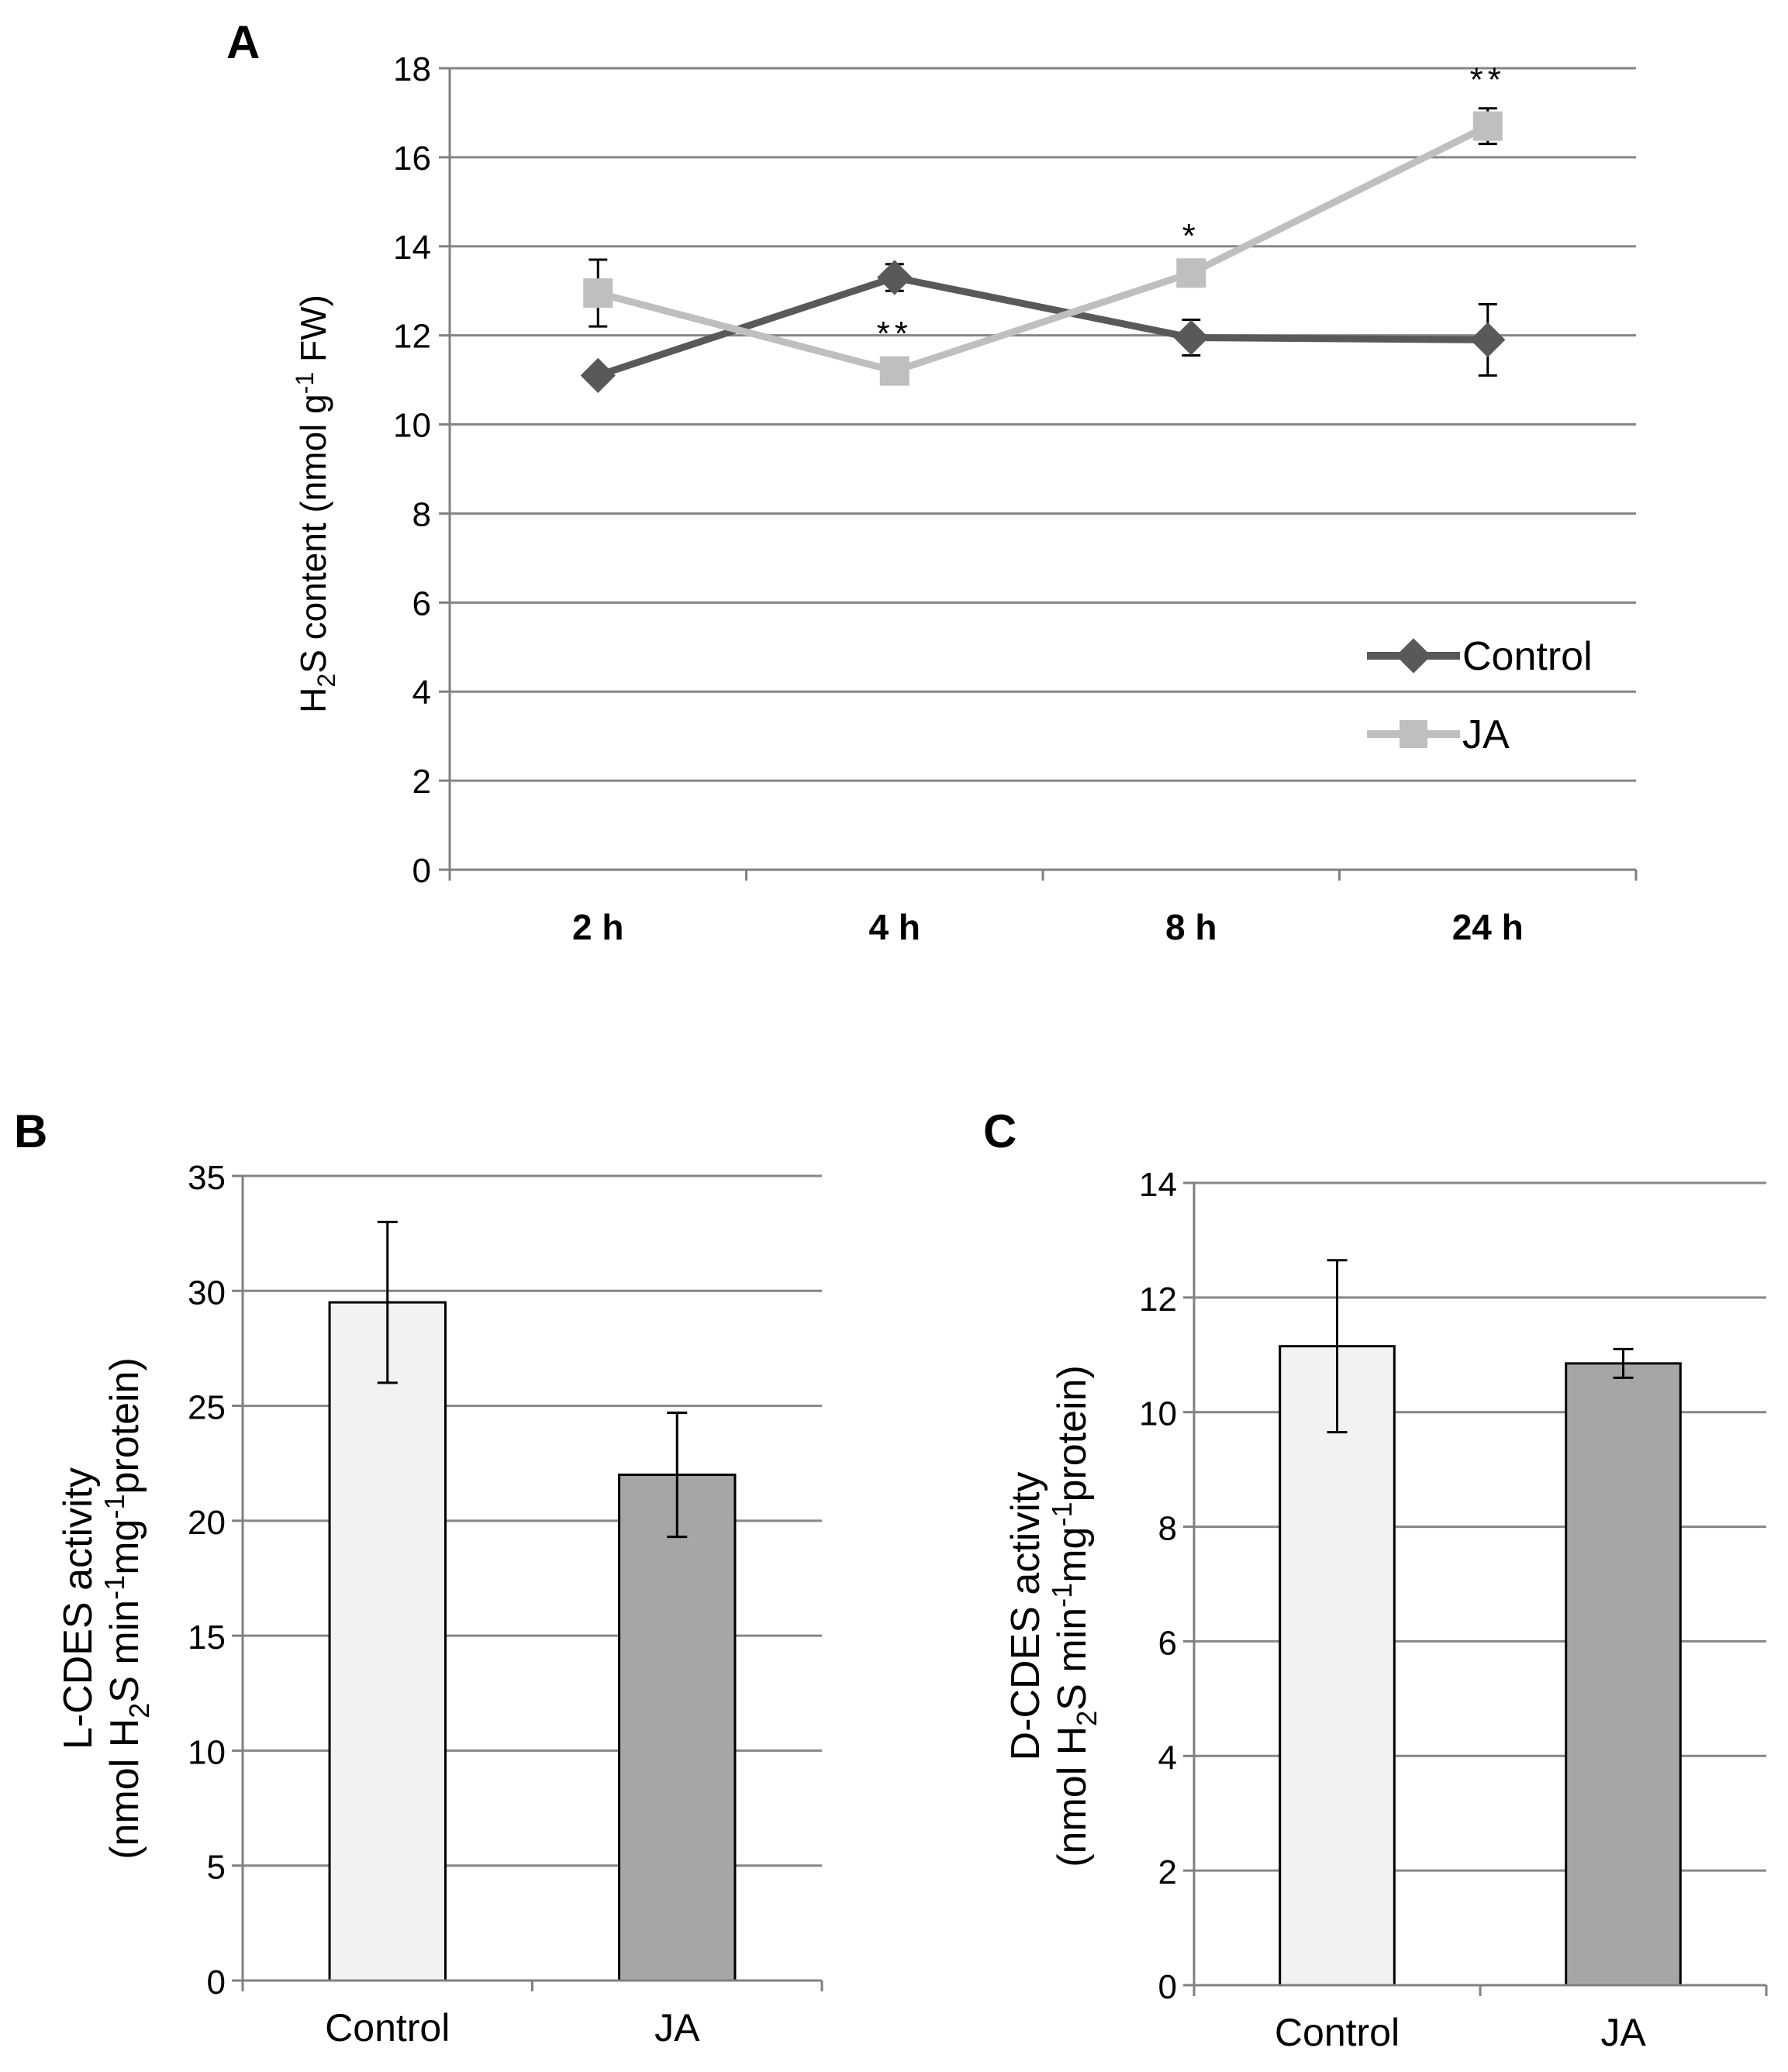 The image size is (1788, 2072). What do you see at coordinates (412, 337) in the screenshot?
I see `panel-a-y-tick-label: 12` at bounding box center [412, 337].